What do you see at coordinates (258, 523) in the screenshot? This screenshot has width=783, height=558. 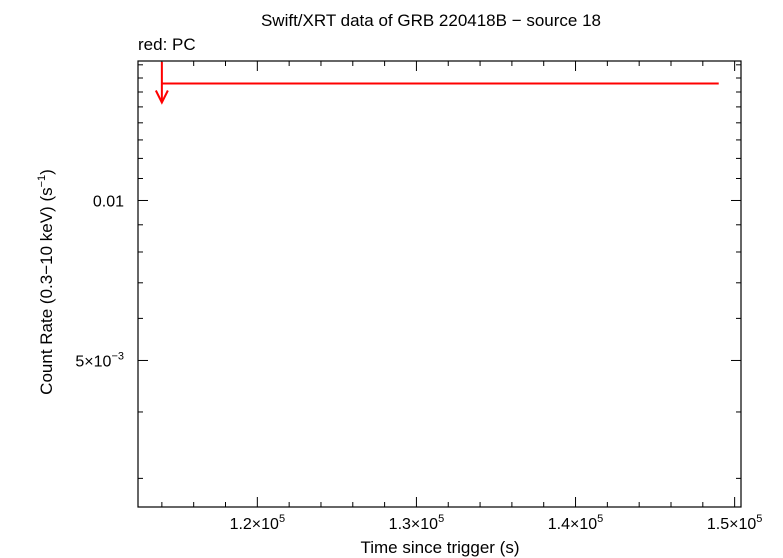 I see `x-tick-label: 1.2×10⁵` at bounding box center [258, 523].